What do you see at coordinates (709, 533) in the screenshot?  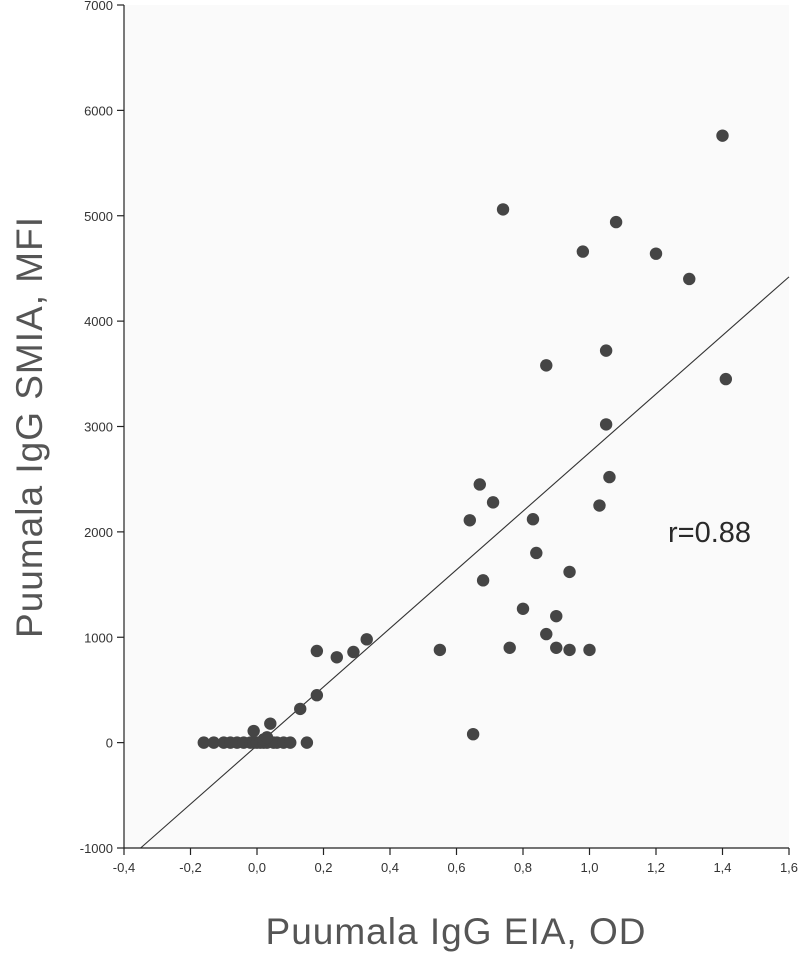 I see `correlation-annotation: r=0.88` at bounding box center [709, 533].